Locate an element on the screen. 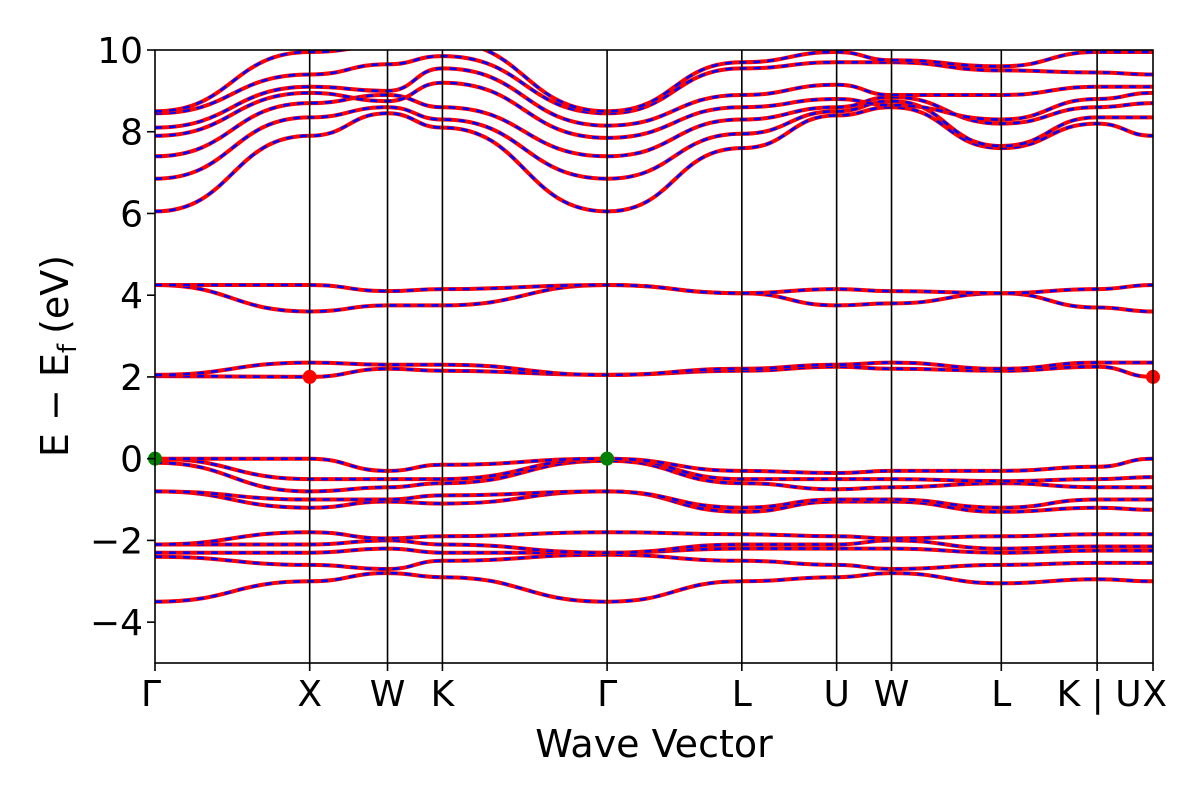  y-tick-label-6: 8 is located at coordinates (131, 133).